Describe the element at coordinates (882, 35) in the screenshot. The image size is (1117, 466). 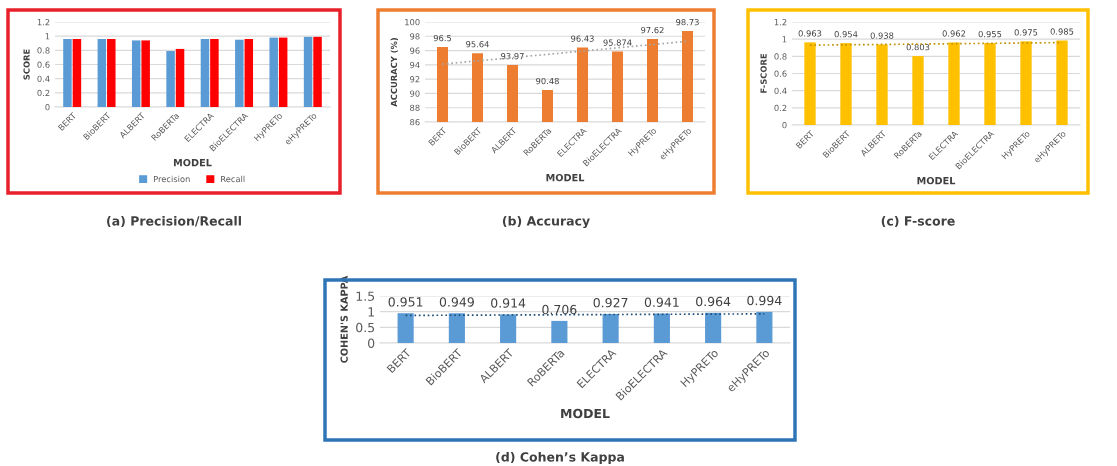
I see `data-label: 0.938` at that location.